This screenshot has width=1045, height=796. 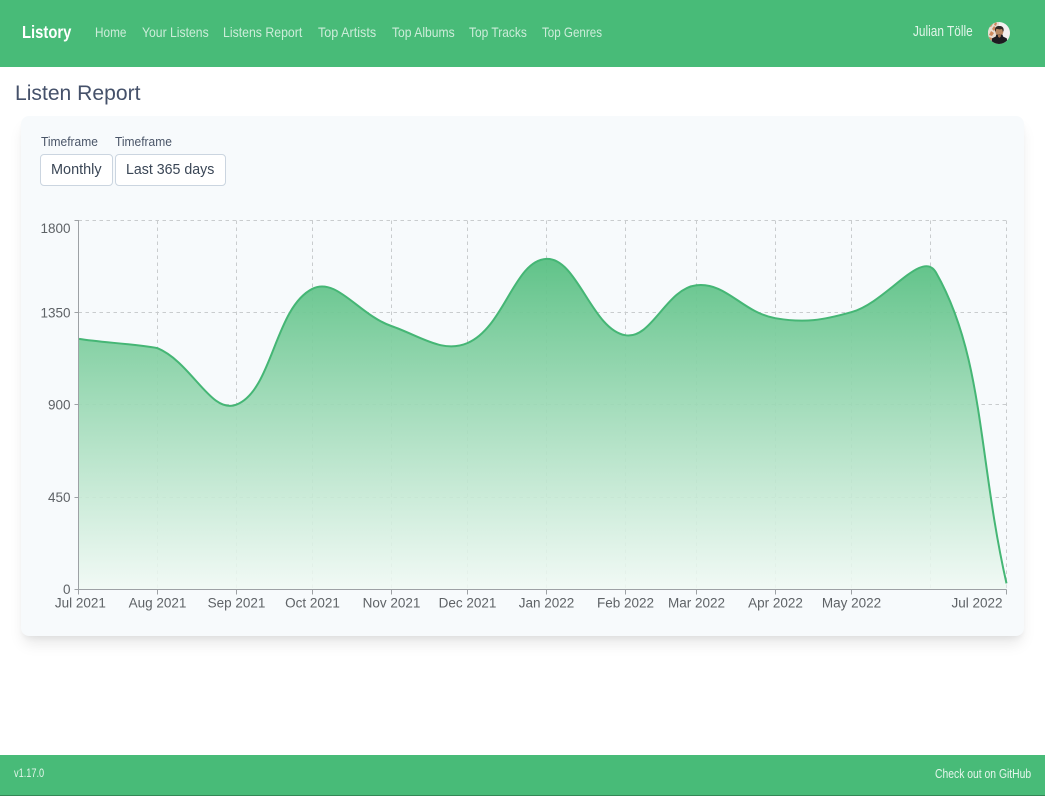 I want to click on svg-text: Sep 2021, so click(x=237, y=603).